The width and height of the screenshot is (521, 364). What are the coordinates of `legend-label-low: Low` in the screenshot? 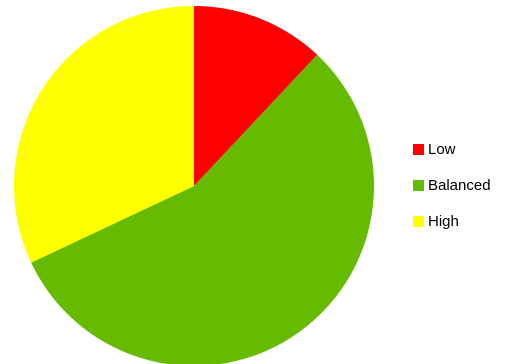 It's located at (442, 149).